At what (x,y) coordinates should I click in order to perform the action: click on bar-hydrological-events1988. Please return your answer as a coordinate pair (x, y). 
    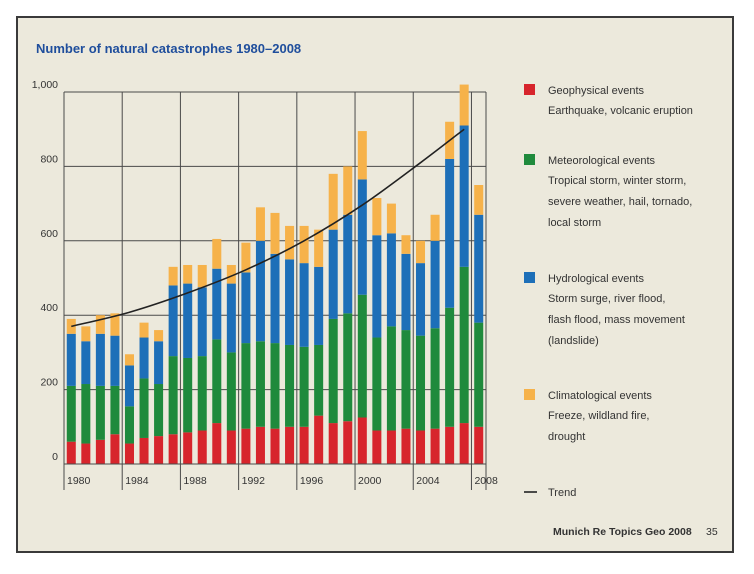
    Looking at the image, I should click on (188, 320).